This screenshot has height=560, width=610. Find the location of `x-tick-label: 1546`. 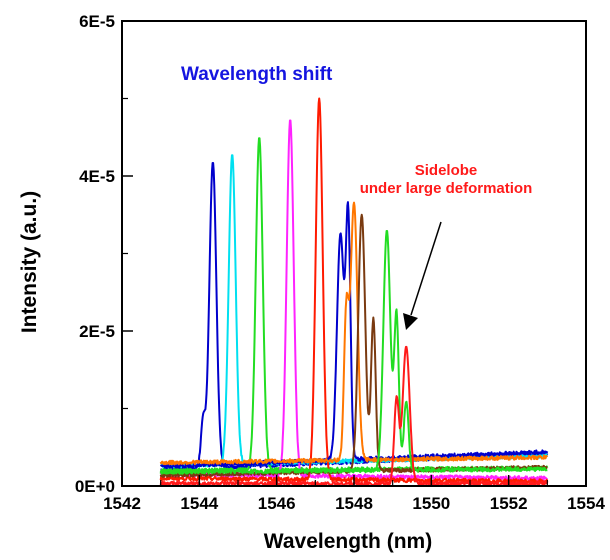

x-tick-label: 1546 is located at coordinates (277, 503).